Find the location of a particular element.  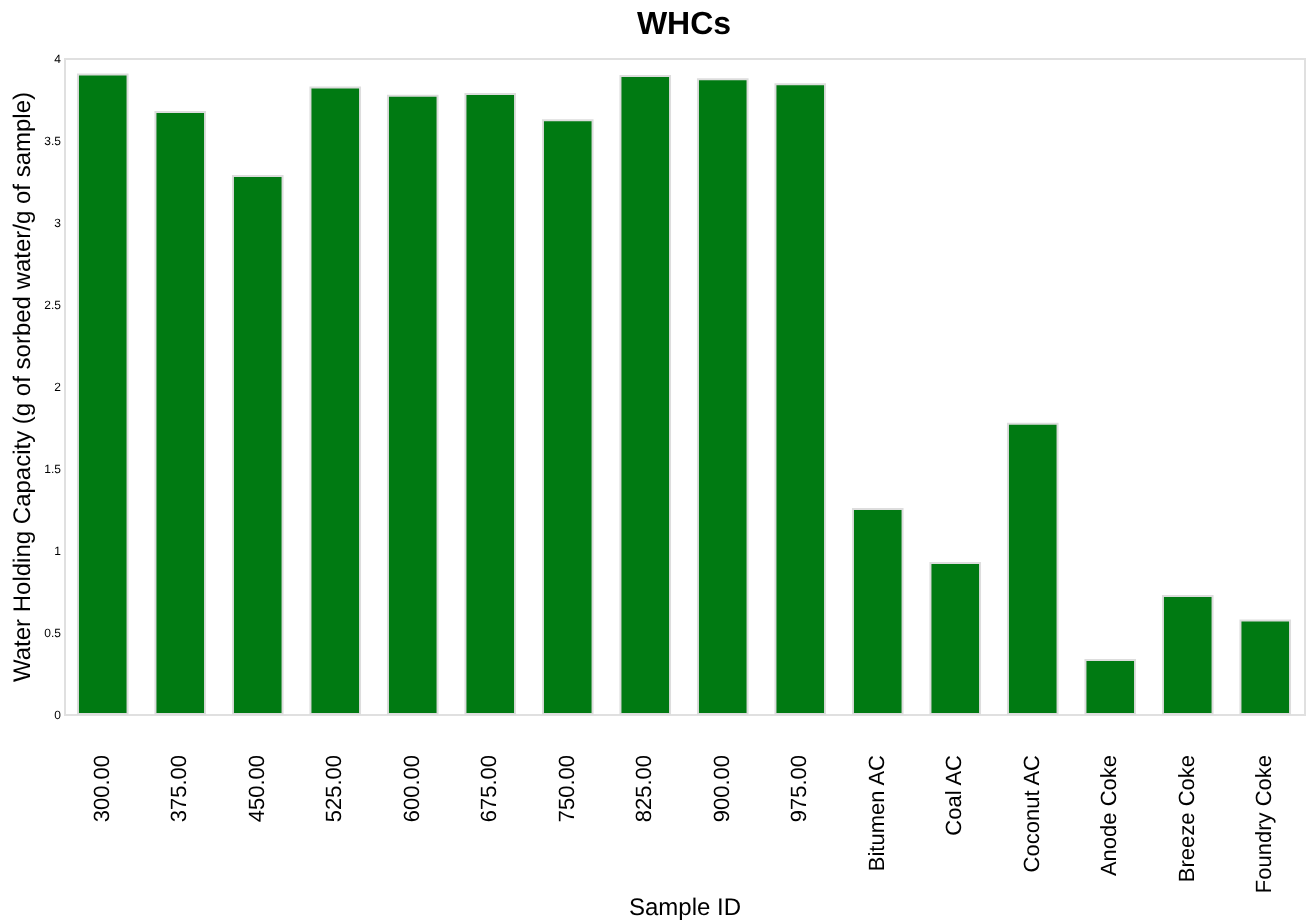

x-tick-label: Breeze Coke is located at coordinates (1187, 819).